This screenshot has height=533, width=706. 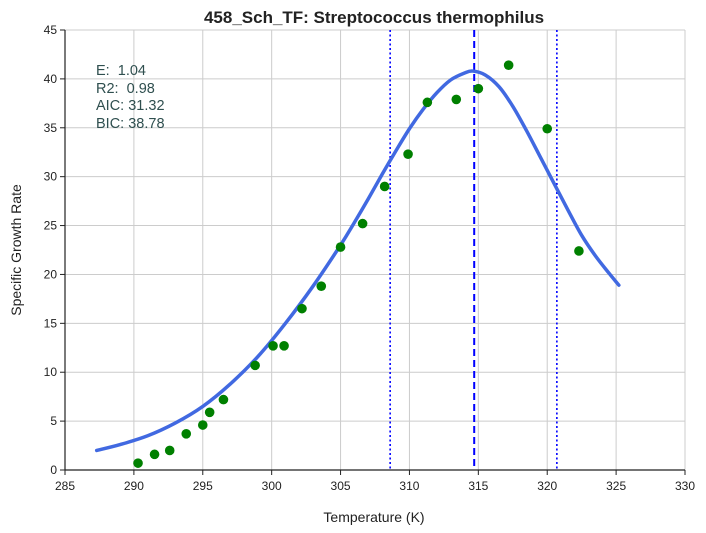 I want to click on y-tick-label-6: 30, so click(x=51, y=177).